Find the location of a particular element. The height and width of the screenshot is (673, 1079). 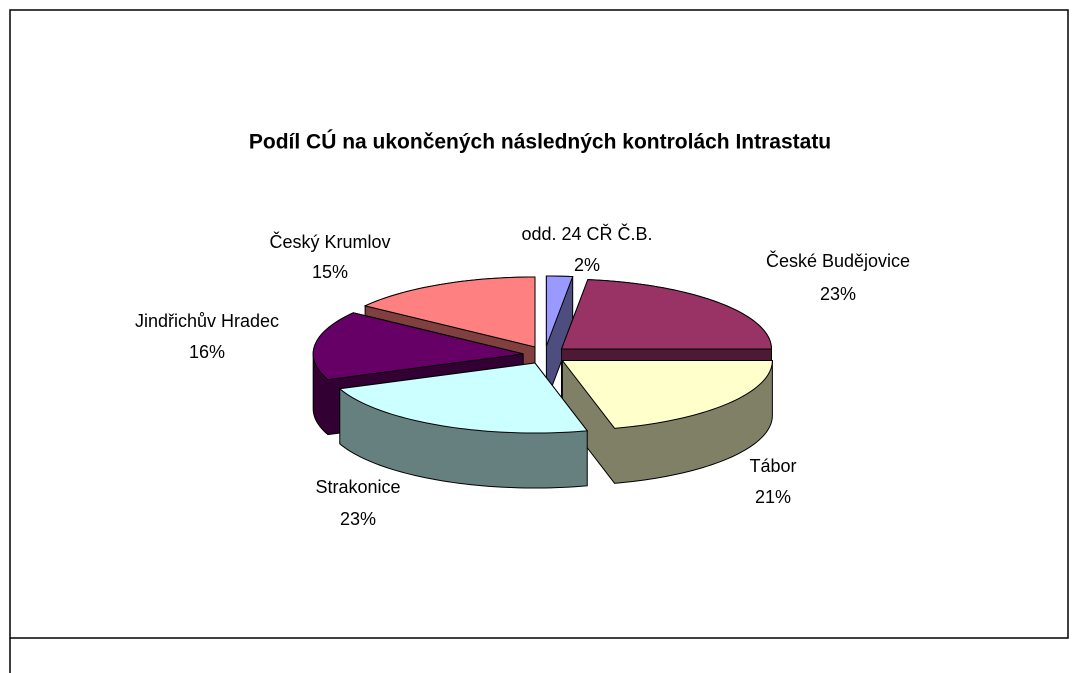

data-label: 16% is located at coordinates (207, 352).